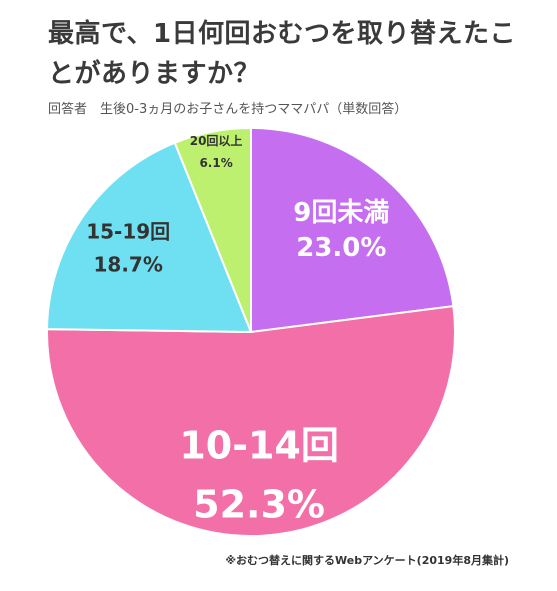 The width and height of the screenshot is (557, 591). Describe the element at coordinates (128, 264) in the screenshot. I see `slice-value-label: 18.7%` at that location.